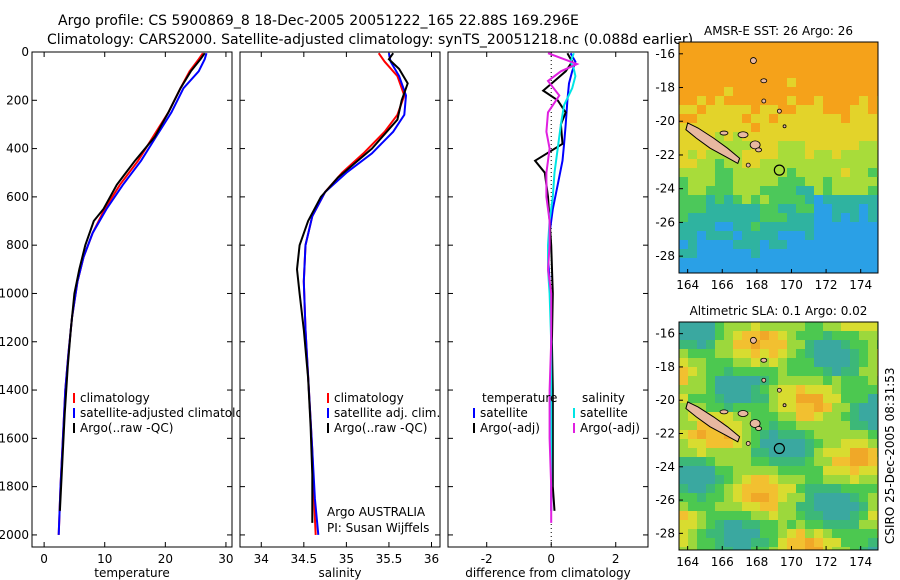 Image resolution: width=900 pixels, height=580 pixels. I want to click on x-axis-label: salinity, so click(339, 573).